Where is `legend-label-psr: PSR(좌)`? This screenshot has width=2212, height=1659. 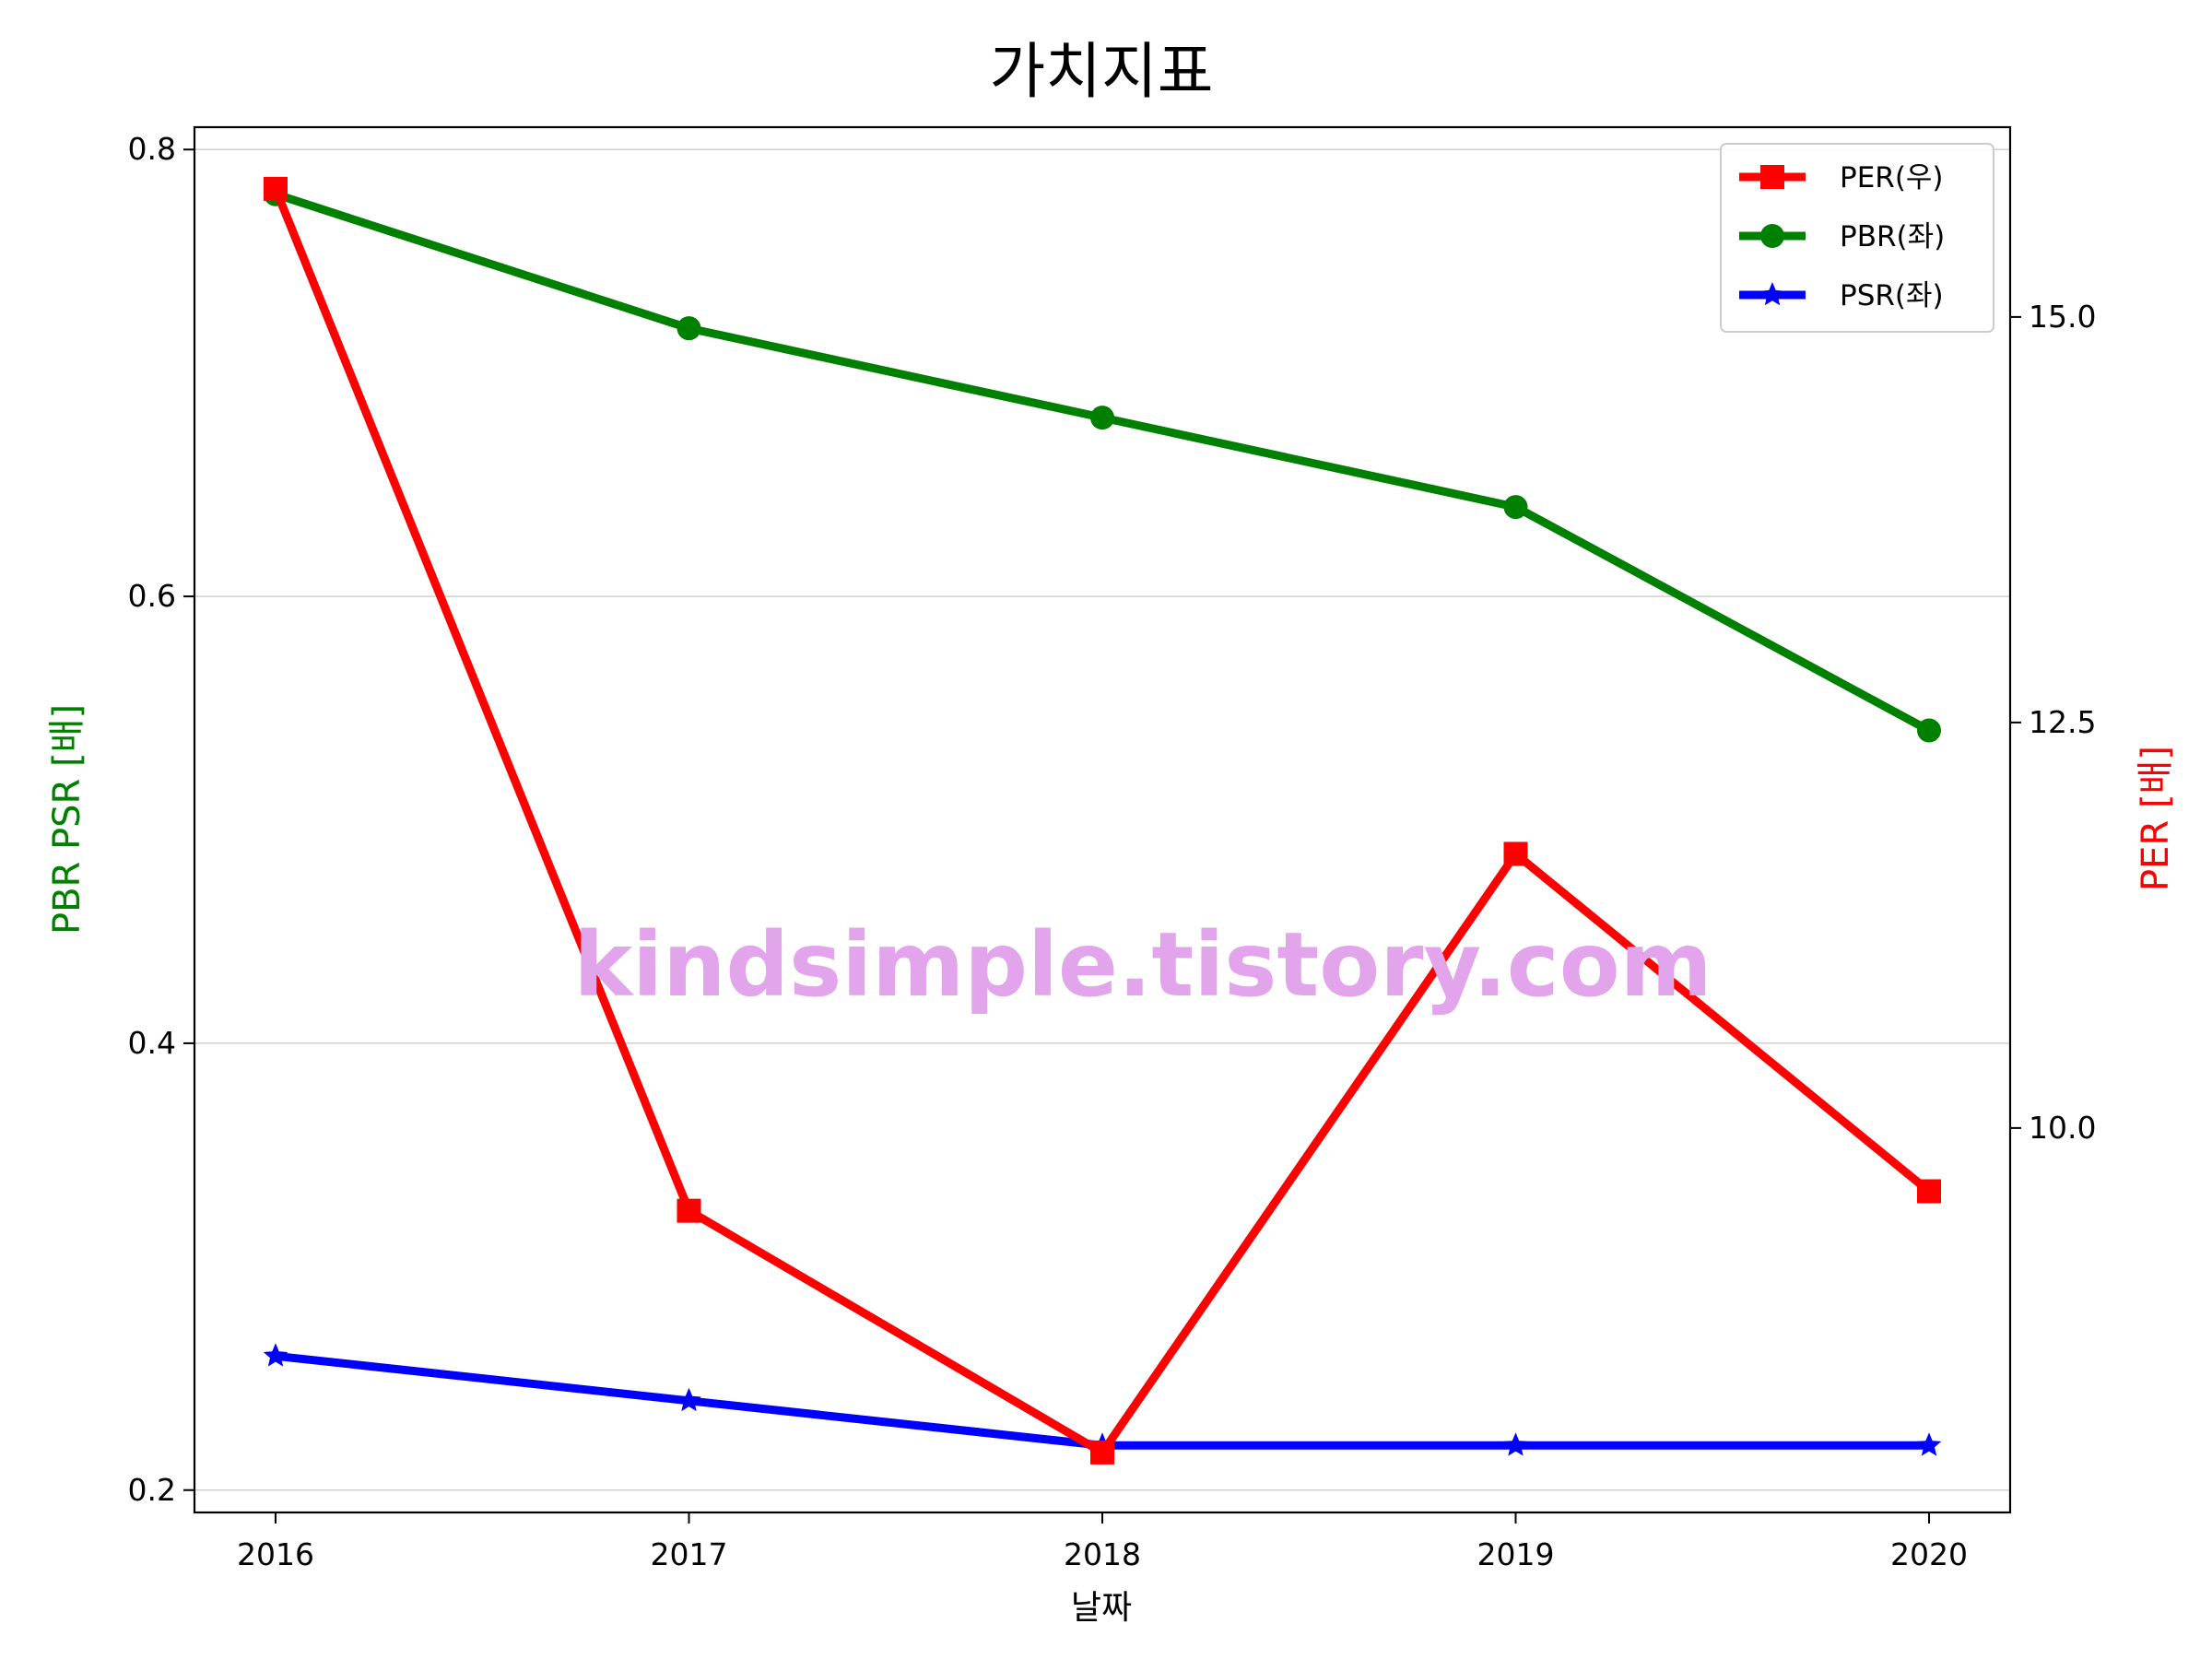
legend-label-psr: PSR(좌) is located at coordinates (1892, 295).